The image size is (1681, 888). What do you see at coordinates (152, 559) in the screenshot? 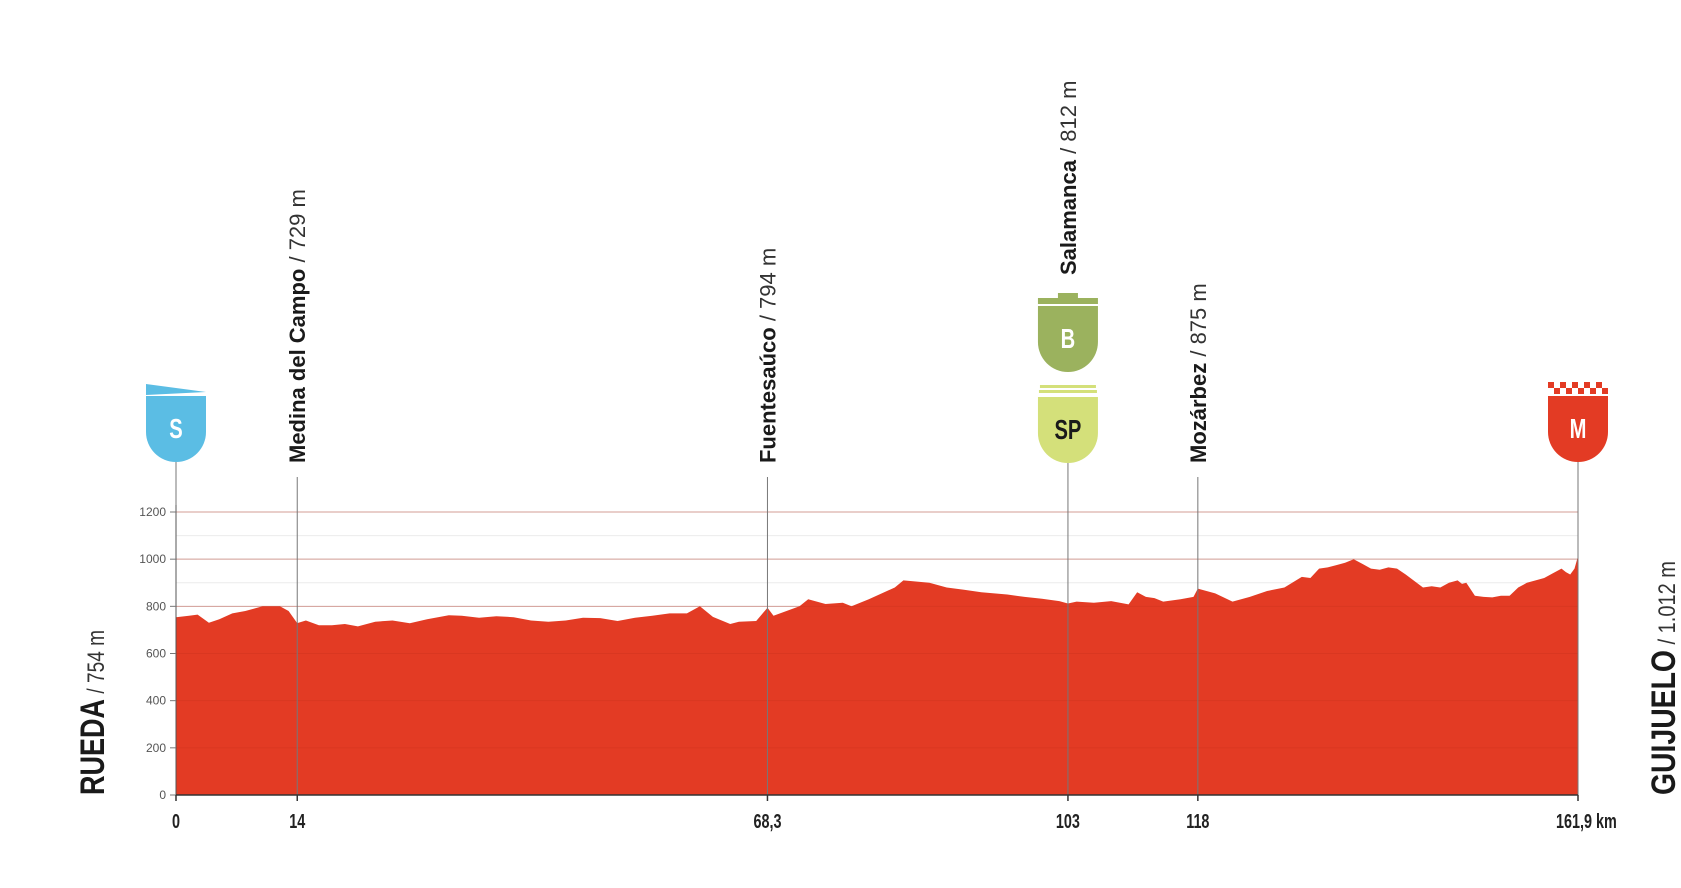
I see `y-tick-label: 1000` at bounding box center [152, 559].